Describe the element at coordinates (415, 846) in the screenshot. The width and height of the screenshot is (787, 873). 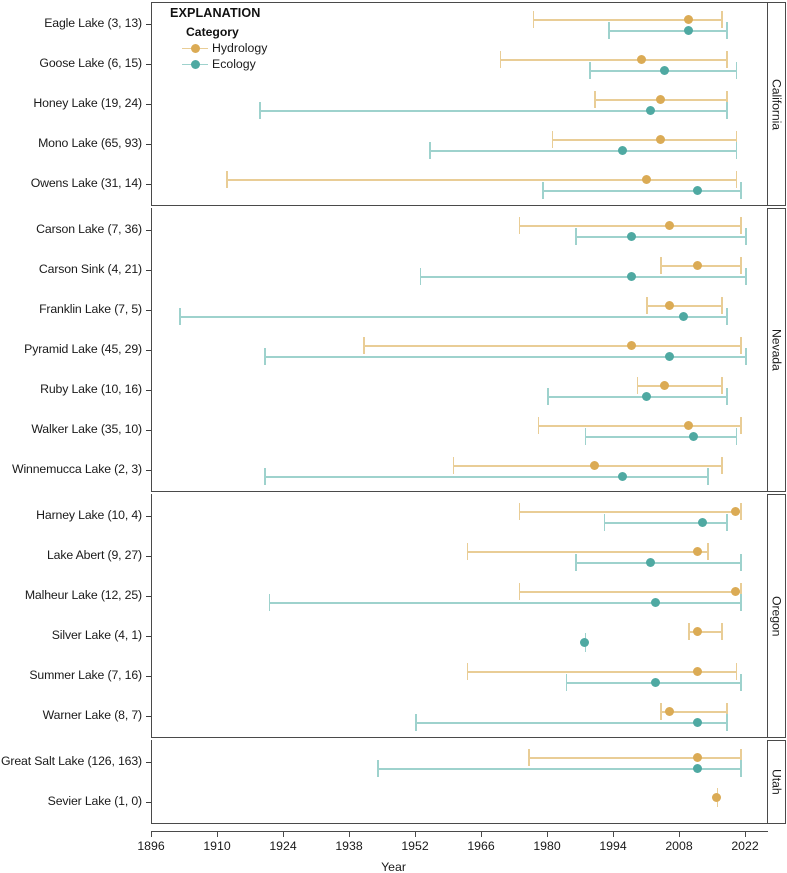
I see `x-axis-tick-label: 1952` at that location.